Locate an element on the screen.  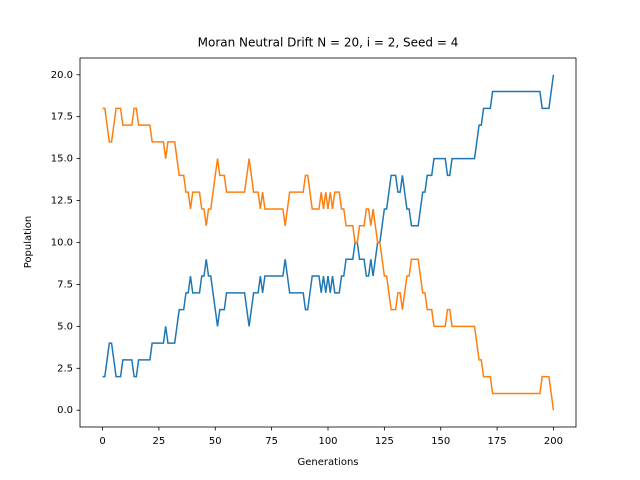
y-tick-label: 5.0 is located at coordinates (65, 326).